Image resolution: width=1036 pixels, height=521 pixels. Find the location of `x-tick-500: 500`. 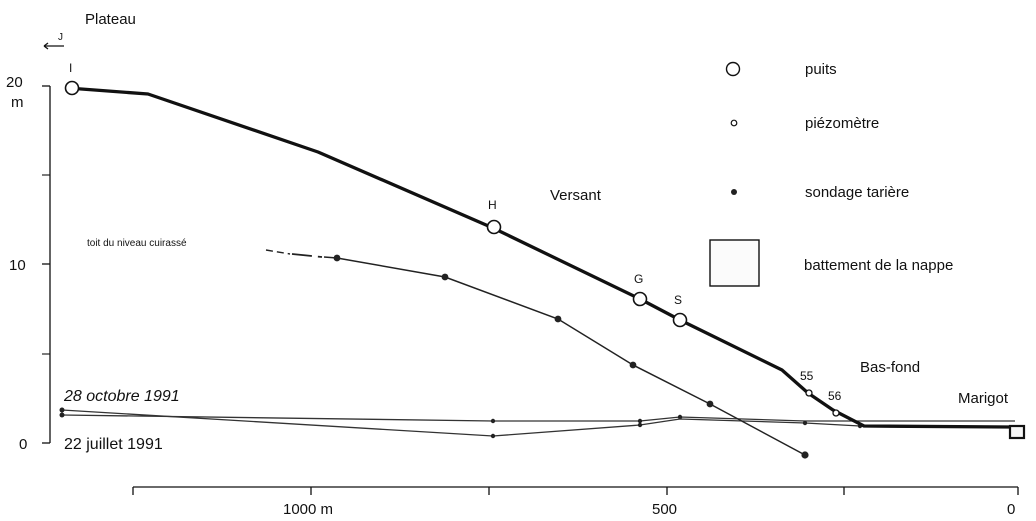

x-tick-500: 500 is located at coordinates (664, 509).